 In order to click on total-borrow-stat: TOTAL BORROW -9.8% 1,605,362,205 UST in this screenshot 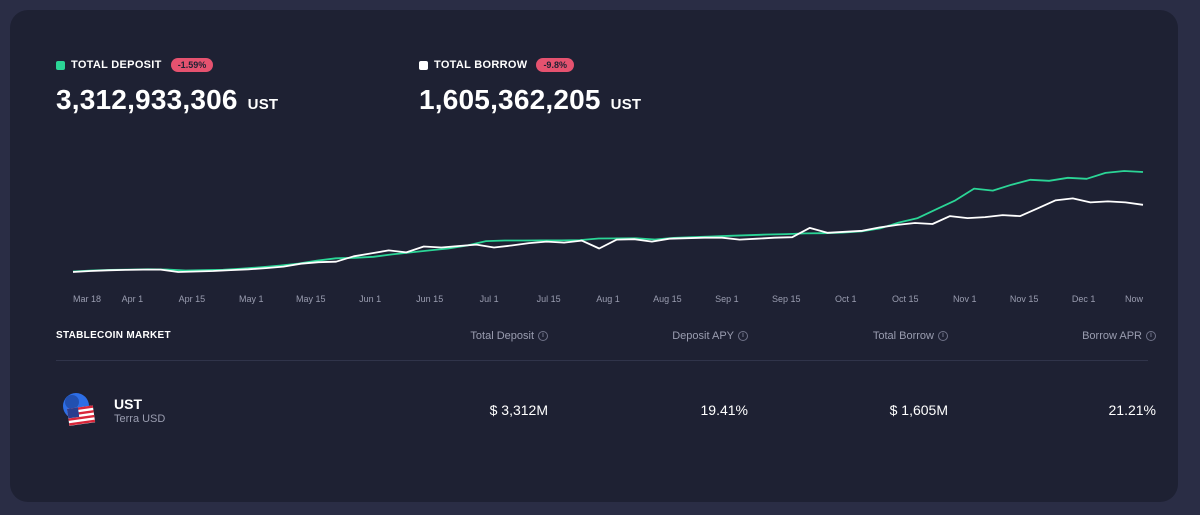, I will do `click(530, 86)`.